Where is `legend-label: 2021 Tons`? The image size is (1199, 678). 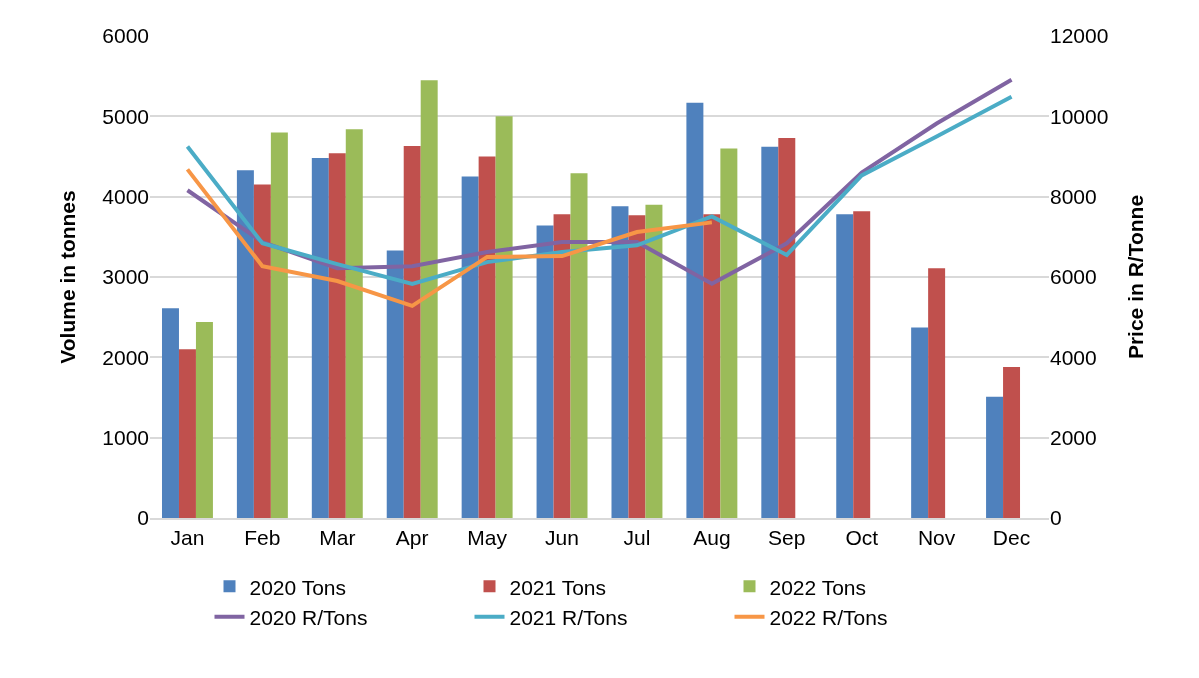 legend-label: 2021 Tons is located at coordinates (558, 587).